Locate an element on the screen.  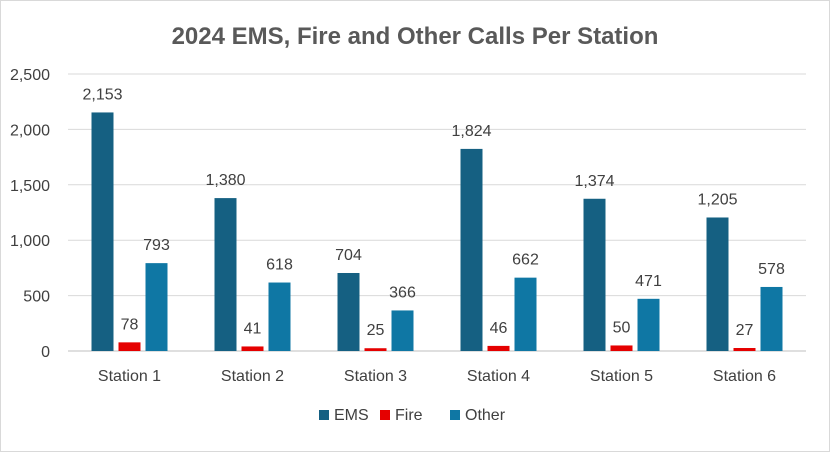
data-label-other: 662 is located at coordinates (525, 260).